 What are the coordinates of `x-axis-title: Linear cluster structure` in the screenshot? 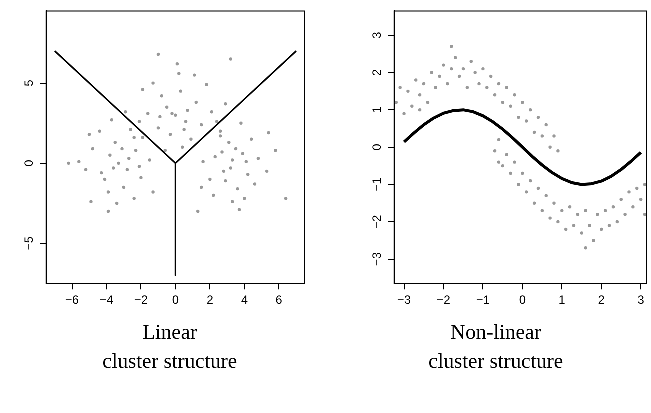 It's located at (170, 347).